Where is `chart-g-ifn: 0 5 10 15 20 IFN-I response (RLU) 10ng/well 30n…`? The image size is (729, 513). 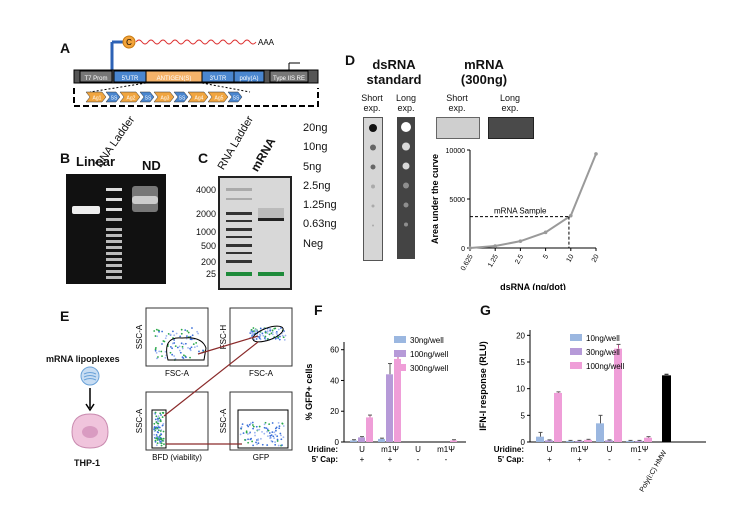 chart-g-ifn: 0 5 10 15 20 IFN-I response (RLU) 10ng/well 30n… is located at coordinates (592, 411).